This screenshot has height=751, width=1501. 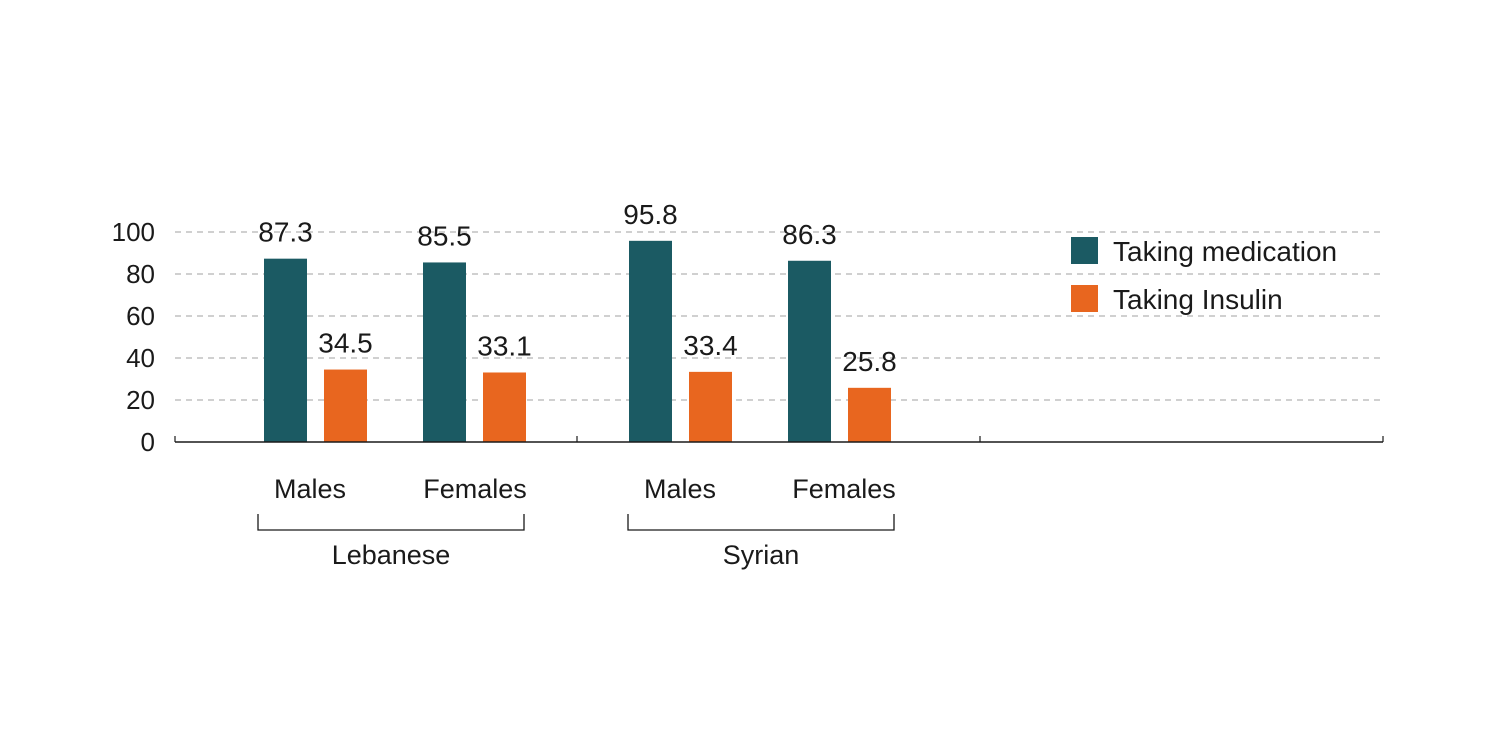 What do you see at coordinates (345, 343) in the screenshot?
I see `data-label: 34.5` at bounding box center [345, 343].